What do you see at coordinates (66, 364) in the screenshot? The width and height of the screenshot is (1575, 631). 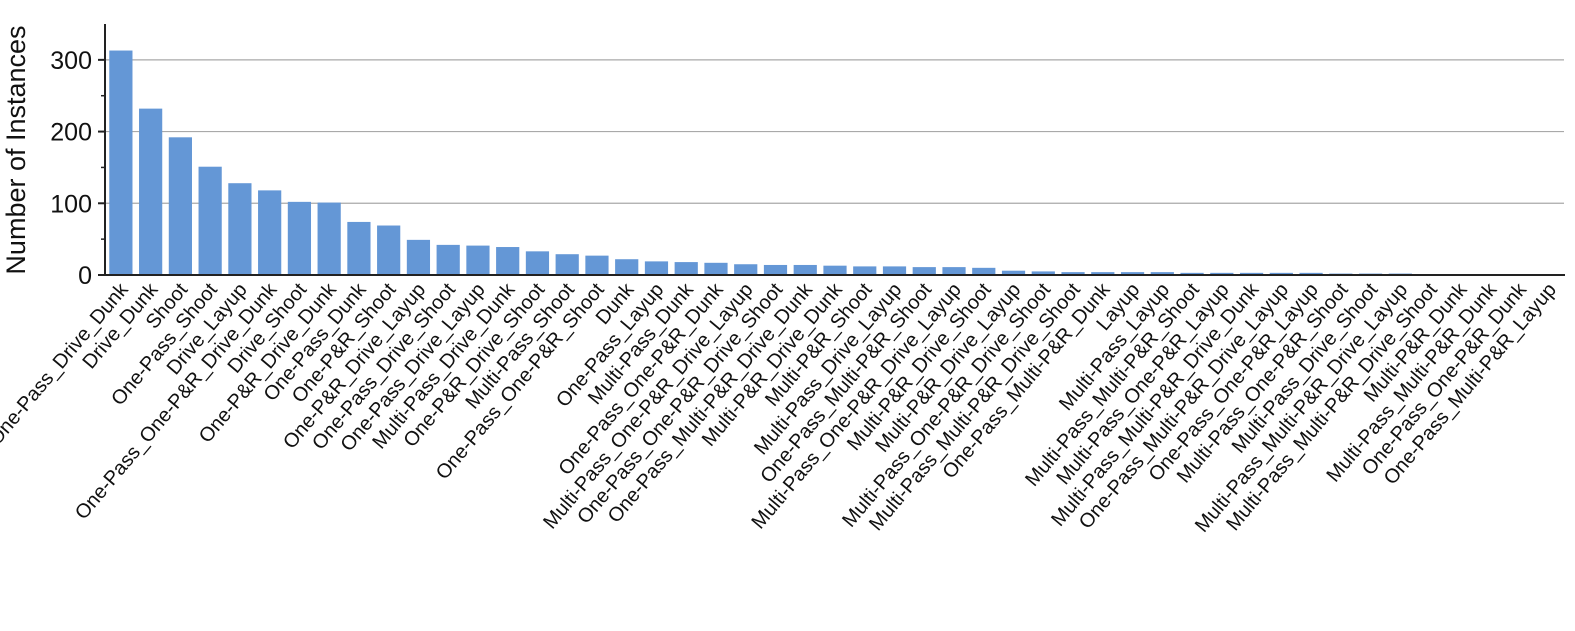 I see `x-tick-label: One-Pass_Drive_Dunk` at bounding box center [66, 364].